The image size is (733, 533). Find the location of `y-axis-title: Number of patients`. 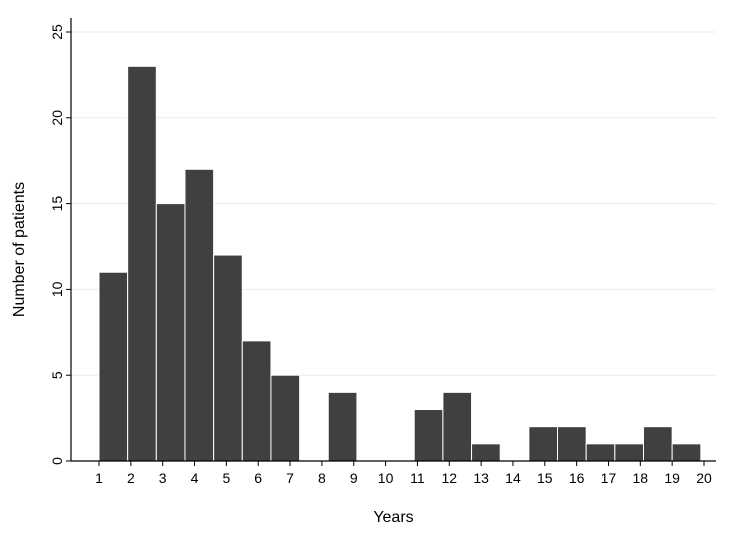

y-axis-title: Number of patients is located at coordinates (19, 249).